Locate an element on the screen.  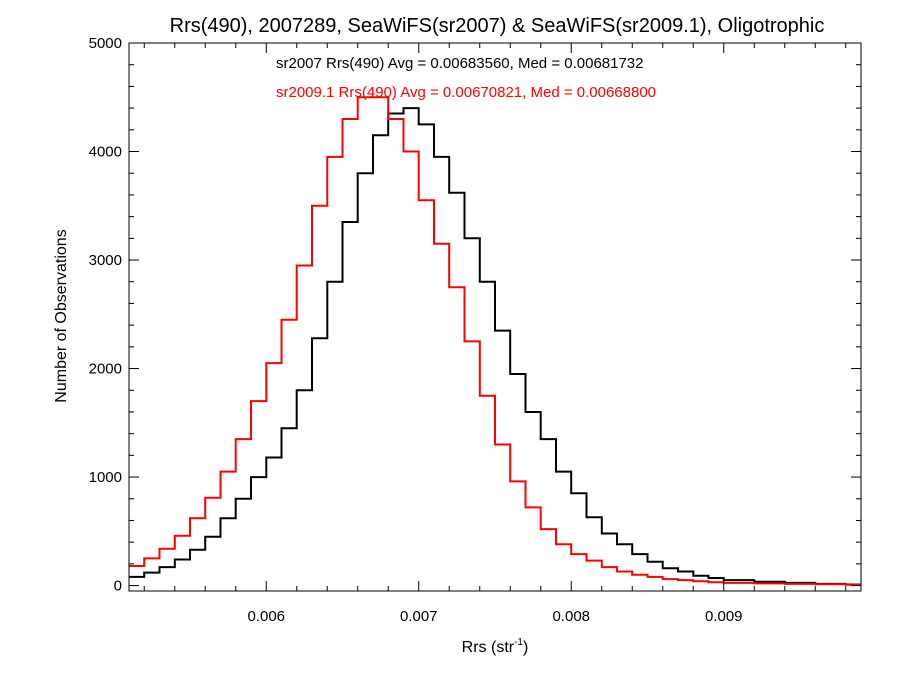
y-tick-label-5: 5000 is located at coordinates (105, 43).